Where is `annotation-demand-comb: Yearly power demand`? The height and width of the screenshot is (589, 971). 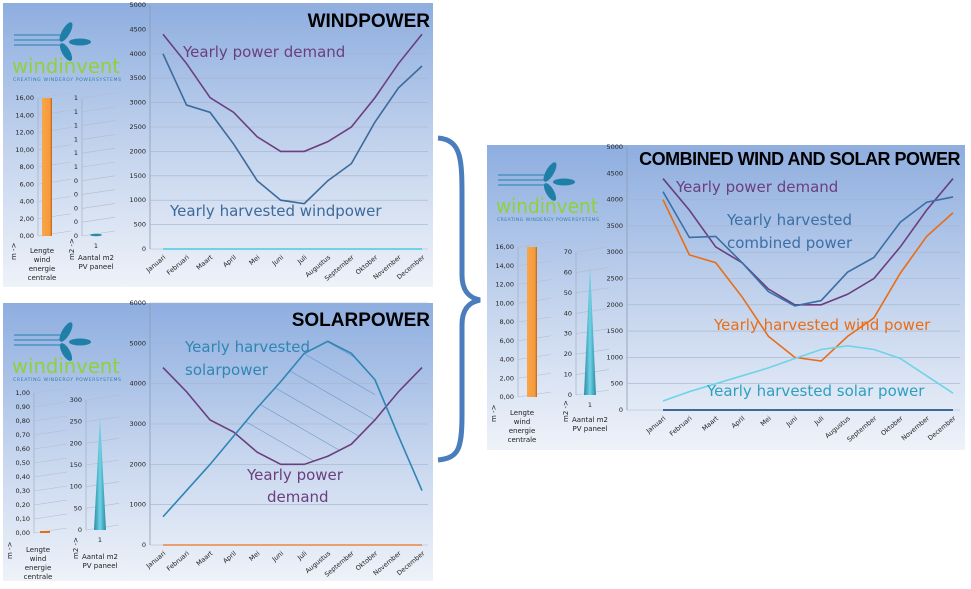 annotation-demand-comb: Yearly power demand is located at coordinates (756, 187).